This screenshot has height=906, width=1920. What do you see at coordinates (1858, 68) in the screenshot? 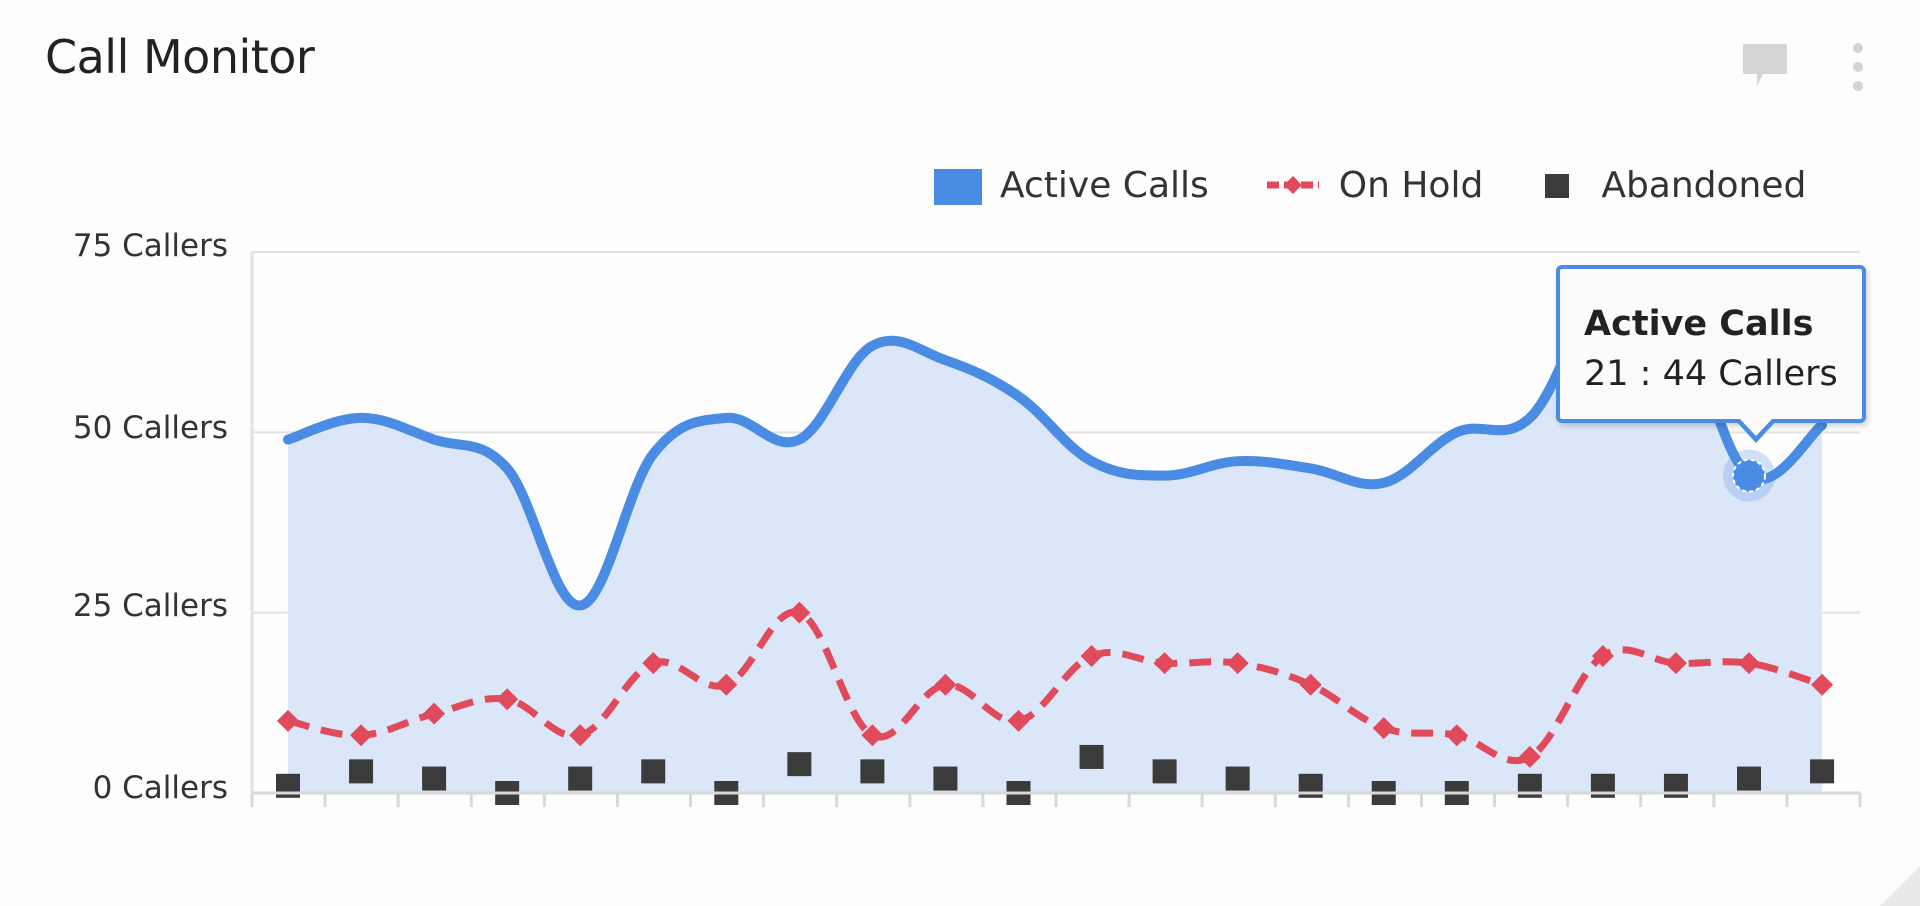
I see `more-vertical-icon` at bounding box center [1858, 68].